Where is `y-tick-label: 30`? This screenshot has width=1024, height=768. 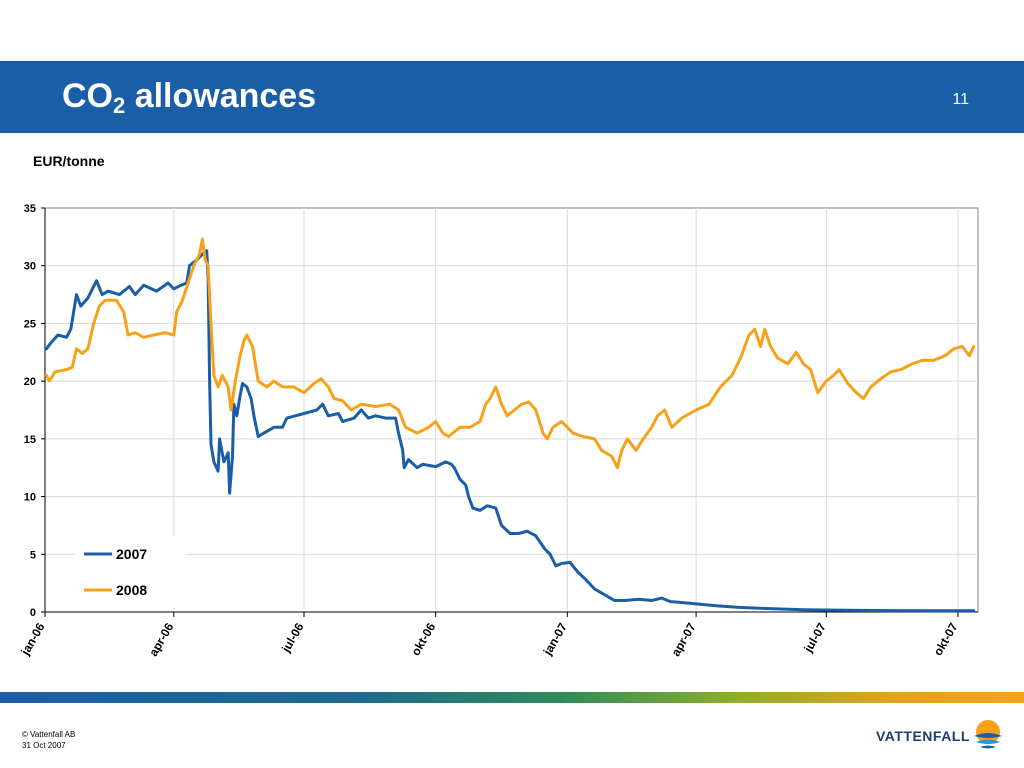 y-tick-label: 30 is located at coordinates (30, 267).